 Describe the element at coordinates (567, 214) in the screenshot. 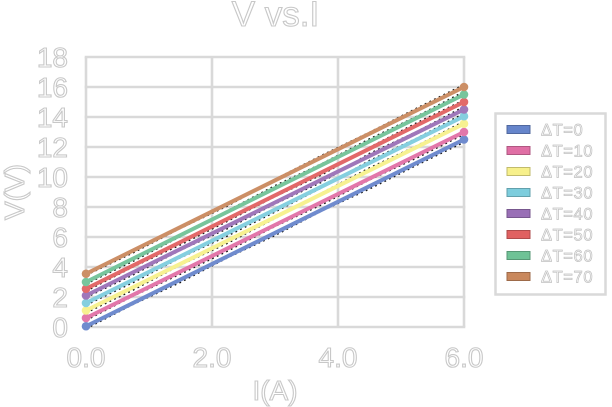

I see `legend-label-4: ΔT=40` at that location.